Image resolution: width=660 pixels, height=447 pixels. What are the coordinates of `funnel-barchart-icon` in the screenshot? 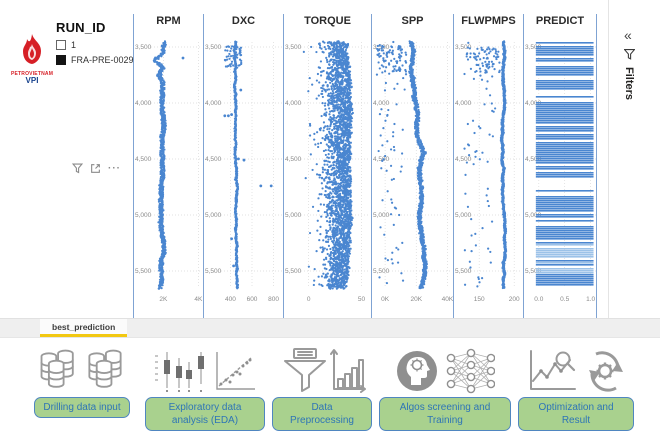 It's located at (322, 371).